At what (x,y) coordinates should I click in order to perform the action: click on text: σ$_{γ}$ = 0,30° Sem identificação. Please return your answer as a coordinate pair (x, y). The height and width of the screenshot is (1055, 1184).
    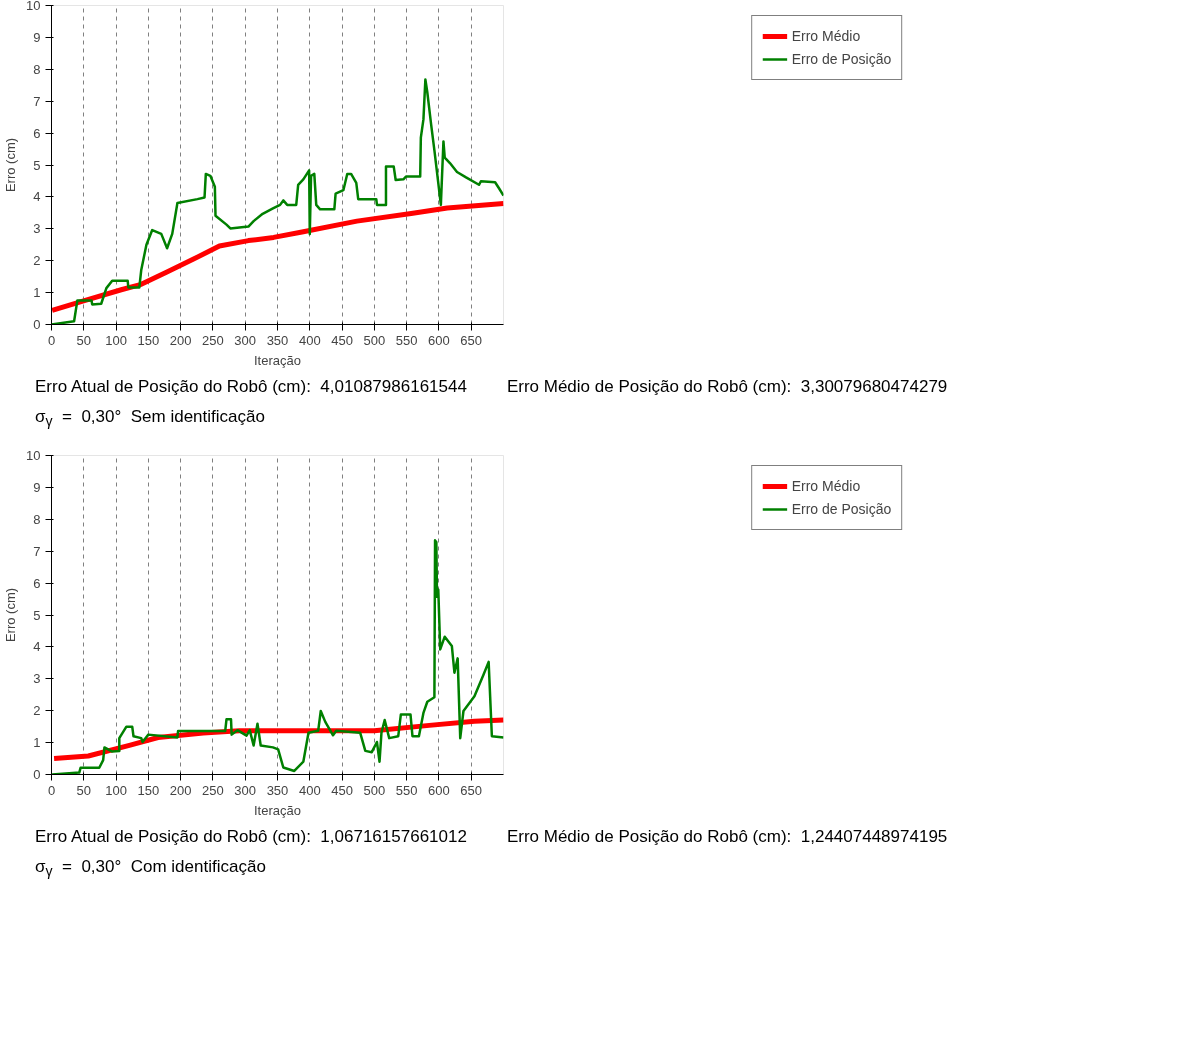
    Looking at the image, I should click on (150, 419).